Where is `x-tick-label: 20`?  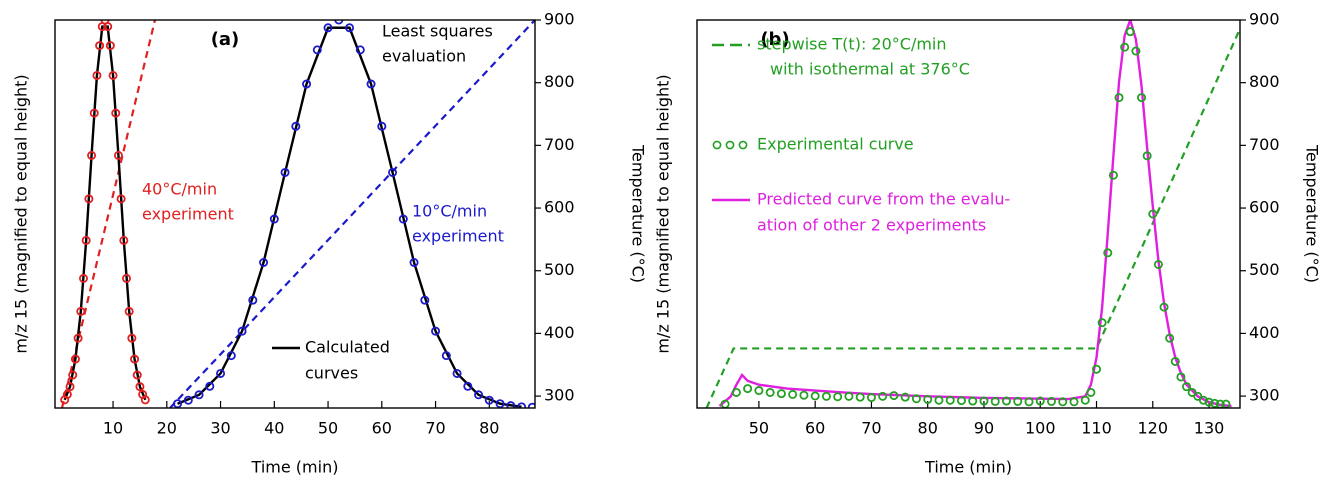
x-tick-label: 20 is located at coordinates (167, 428).